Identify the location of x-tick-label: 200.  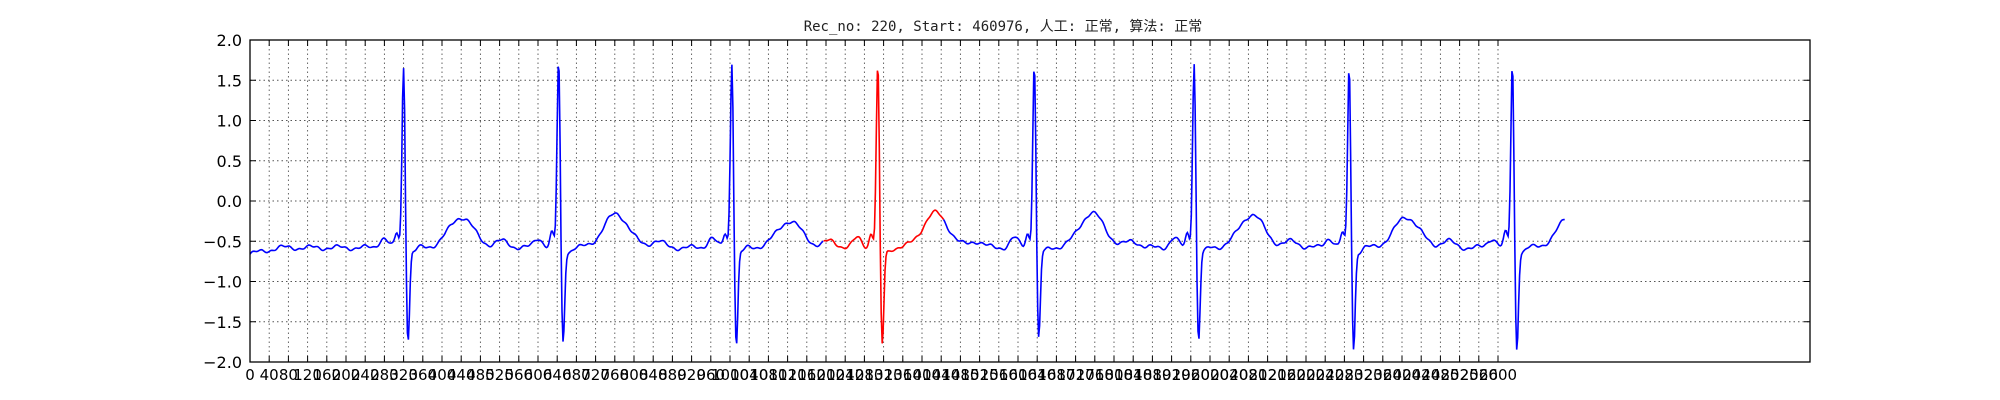
(346, 375).